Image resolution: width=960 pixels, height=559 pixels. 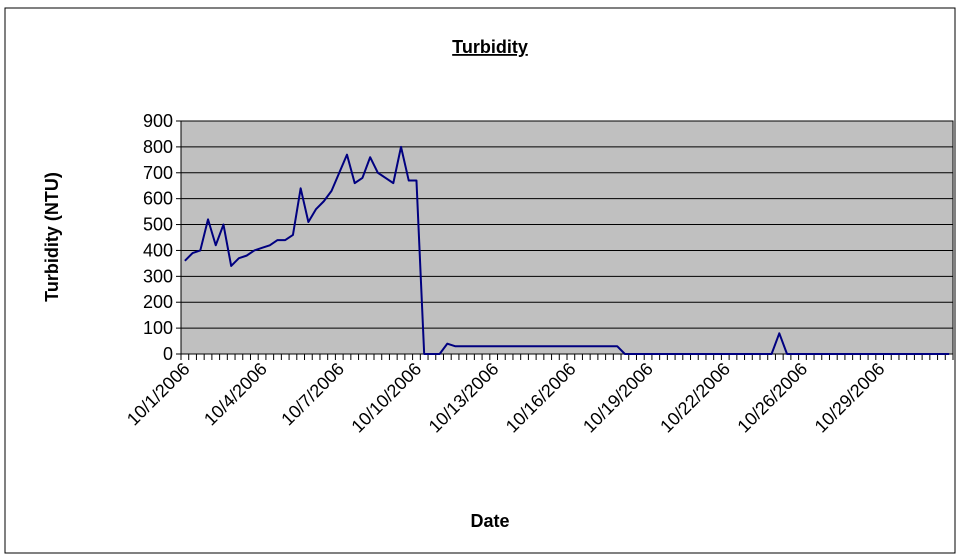 What do you see at coordinates (158, 250) in the screenshot?
I see `y-tick-label: 400` at bounding box center [158, 250].